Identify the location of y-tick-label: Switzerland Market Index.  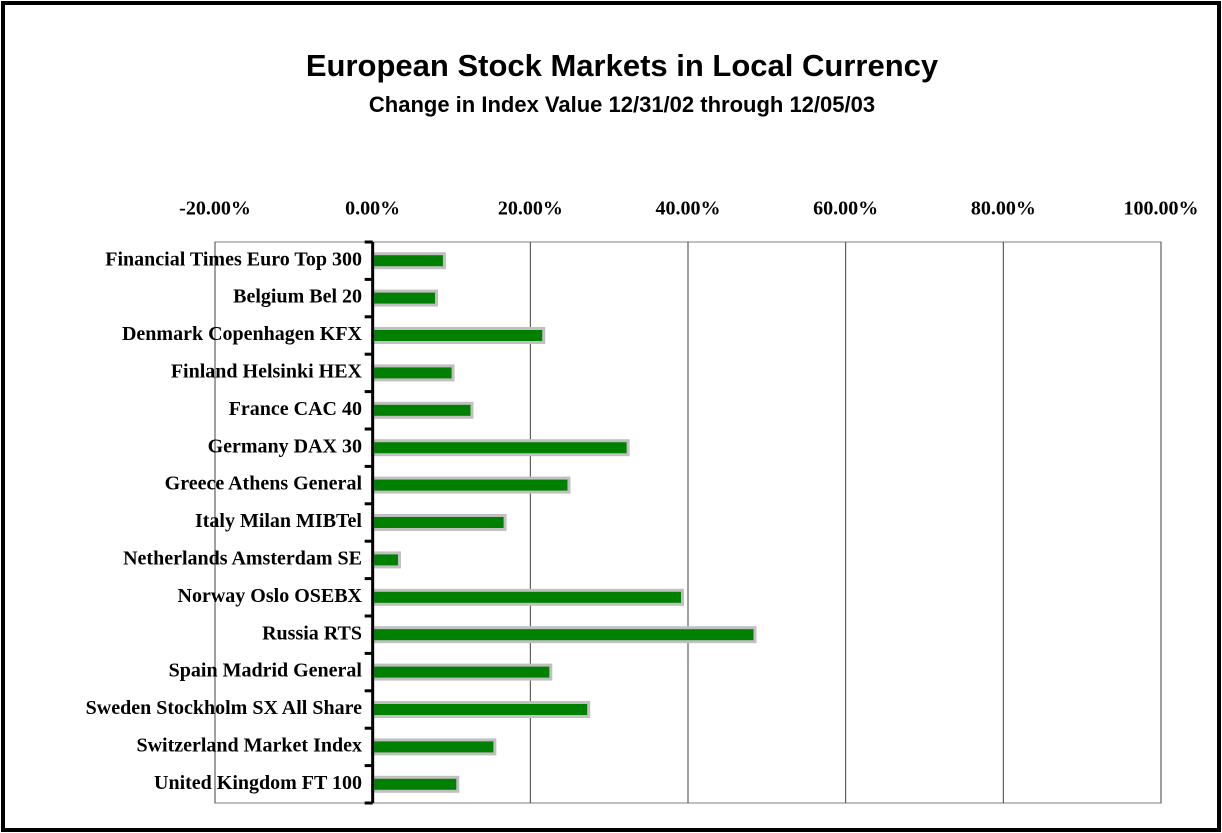
(249, 745).